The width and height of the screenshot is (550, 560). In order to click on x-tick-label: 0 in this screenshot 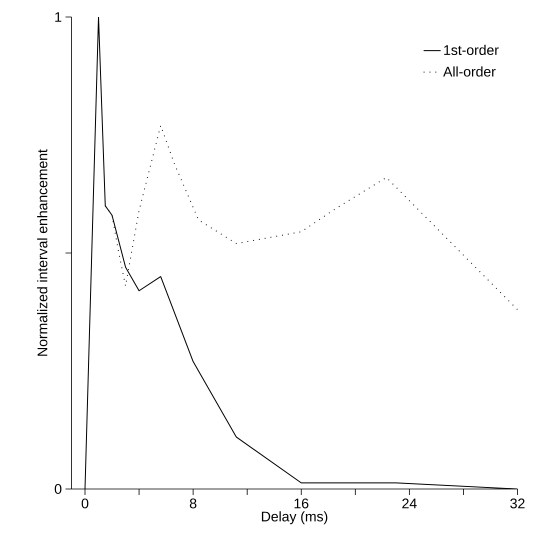, I will do `click(85, 503)`.